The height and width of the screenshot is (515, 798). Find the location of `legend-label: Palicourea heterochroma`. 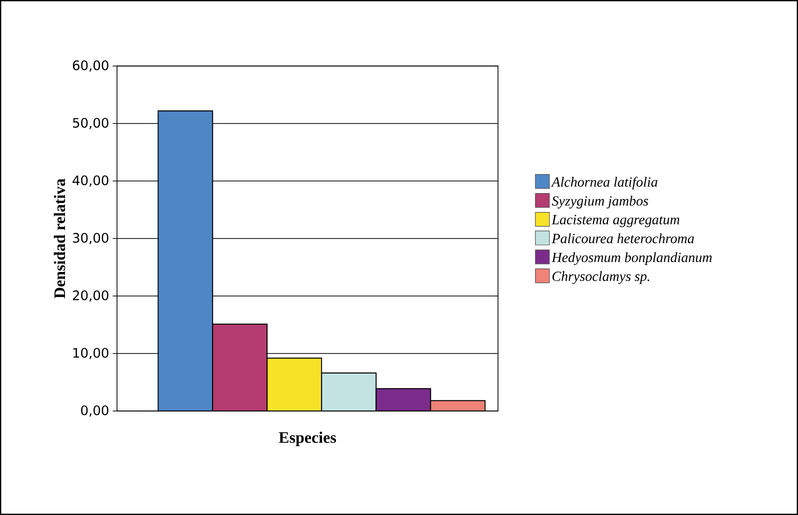

legend-label: Palicourea heterochroma is located at coordinates (623, 238).